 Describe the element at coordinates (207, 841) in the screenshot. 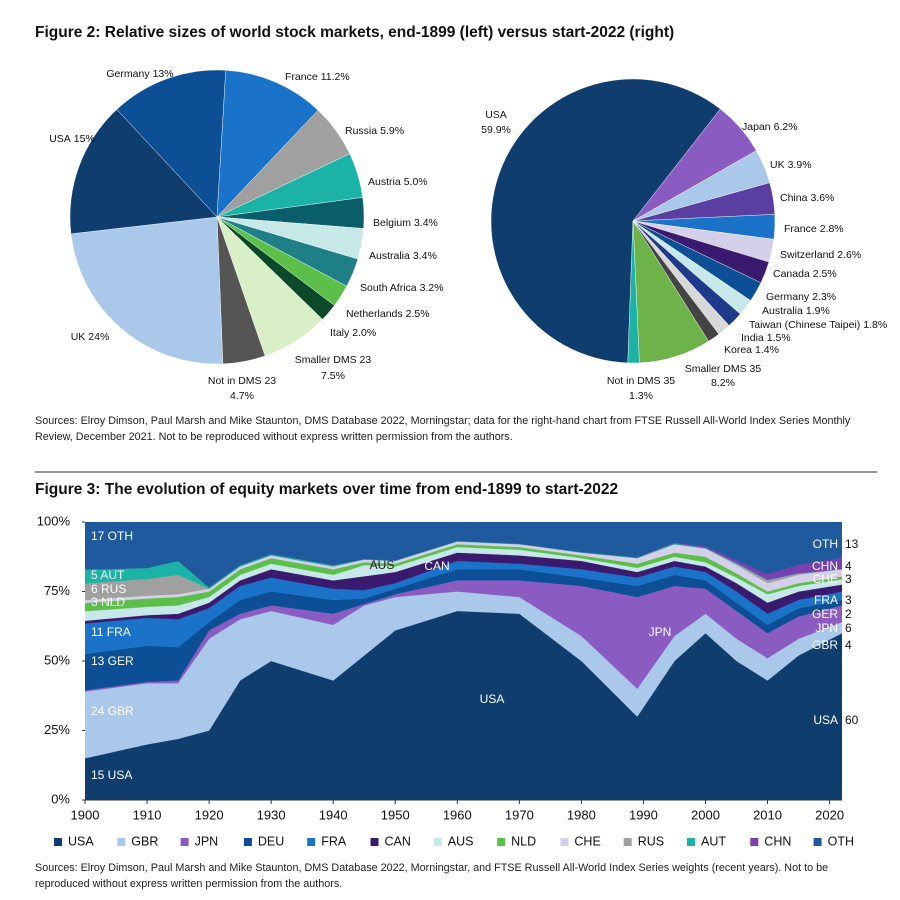

I see `legend-label: JPN` at that location.